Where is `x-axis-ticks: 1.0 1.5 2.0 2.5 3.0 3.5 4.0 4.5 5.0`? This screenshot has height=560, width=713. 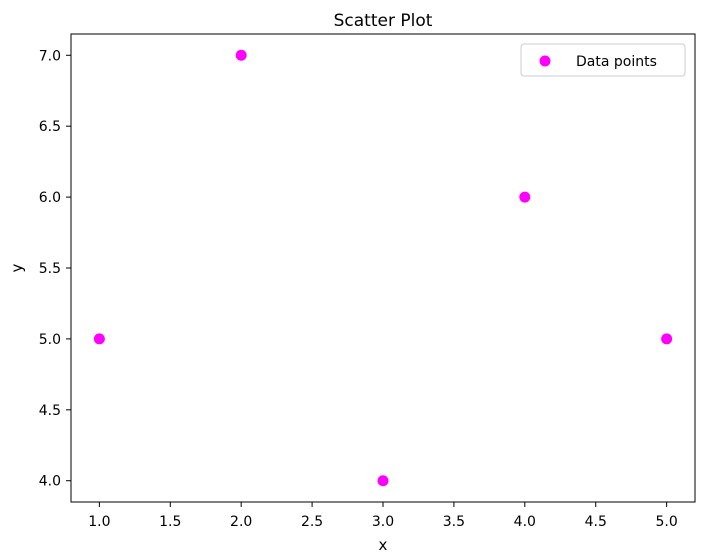
x-axis-ticks: 1.0 1.5 2.0 2.5 3.0 3.5 4.0 4.5 5.0 is located at coordinates (383, 516).